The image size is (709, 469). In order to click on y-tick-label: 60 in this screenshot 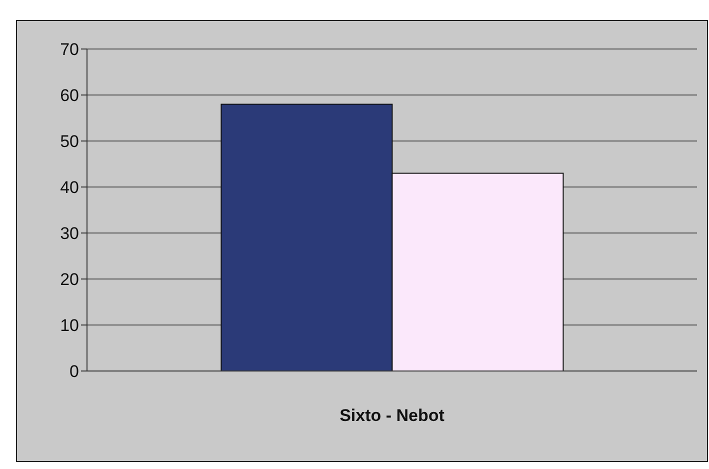, I will do `click(69, 96)`.